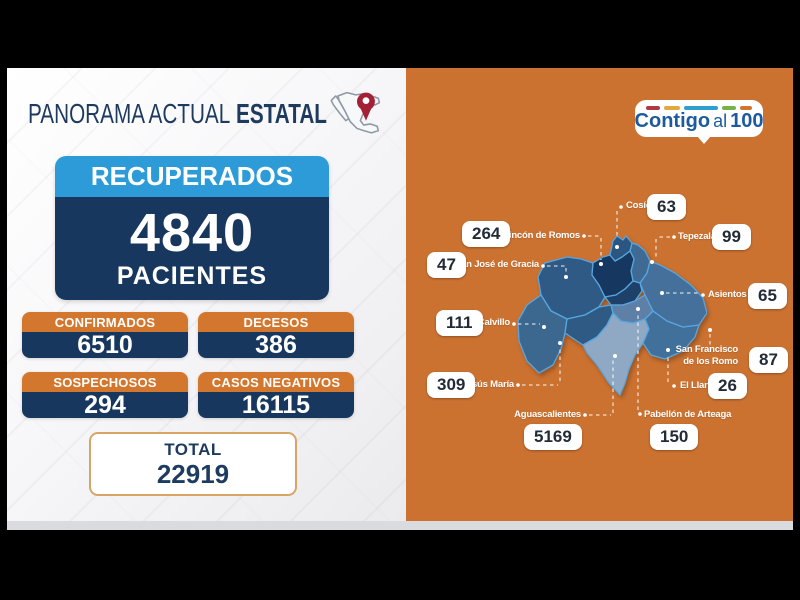  Describe the element at coordinates (698, 385) in the screenshot. I see `map-label-el-llano: El Llano` at that location.